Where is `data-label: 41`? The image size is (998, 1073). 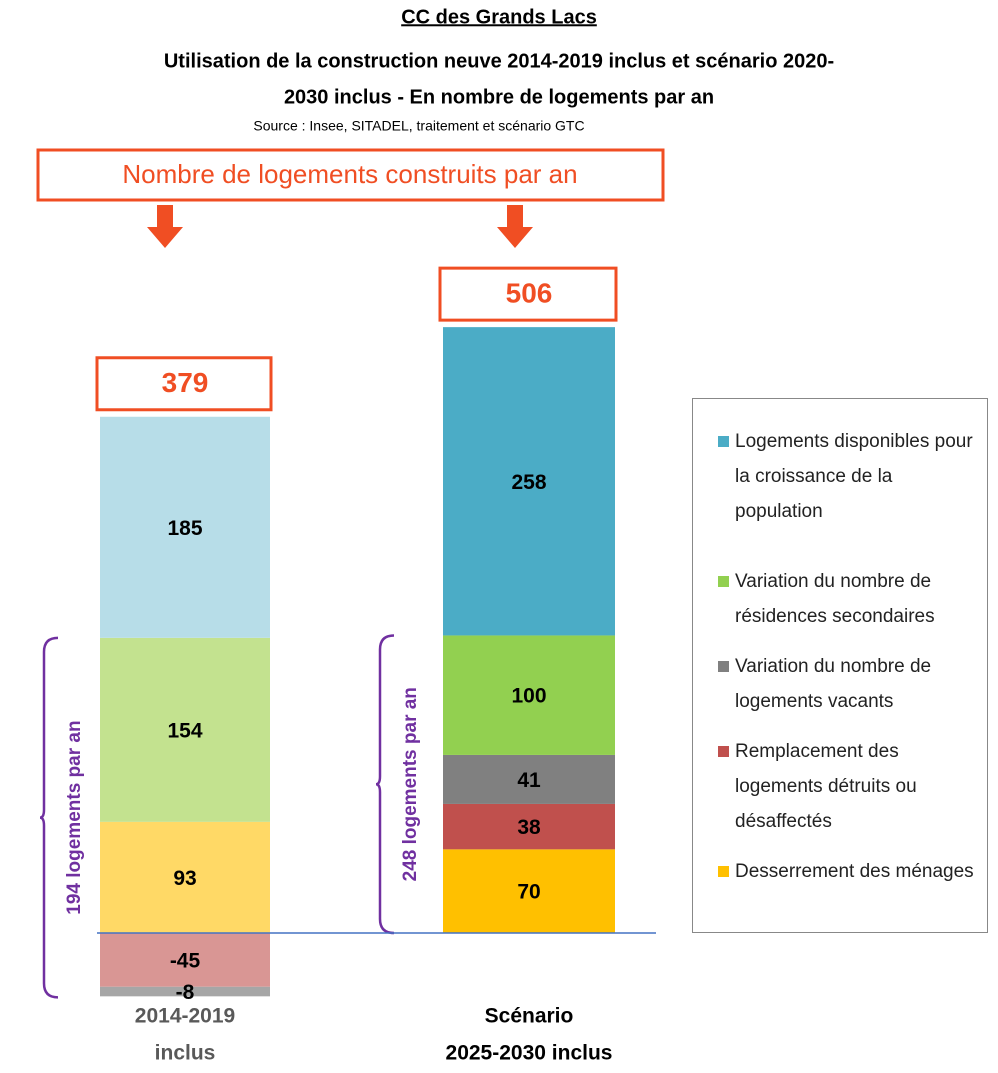 data-label: 41 is located at coordinates (529, 780).